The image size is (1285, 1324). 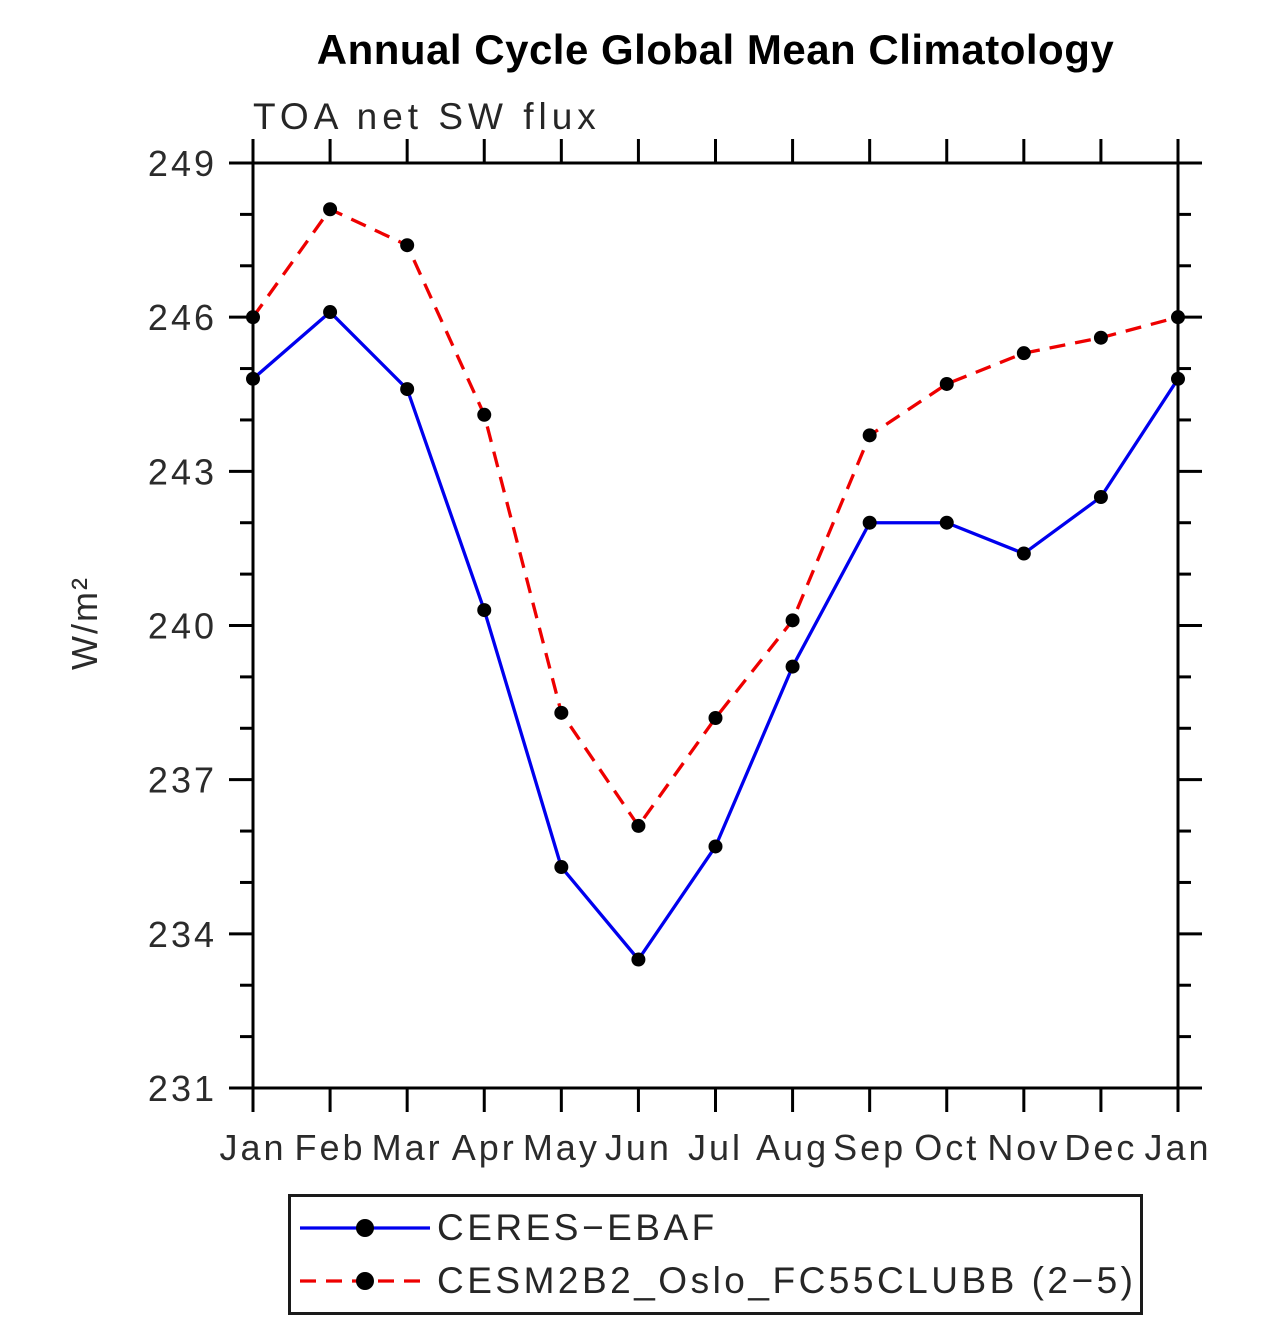 I want to click on x-month-label: Sep, so click(x=869, y=1147).